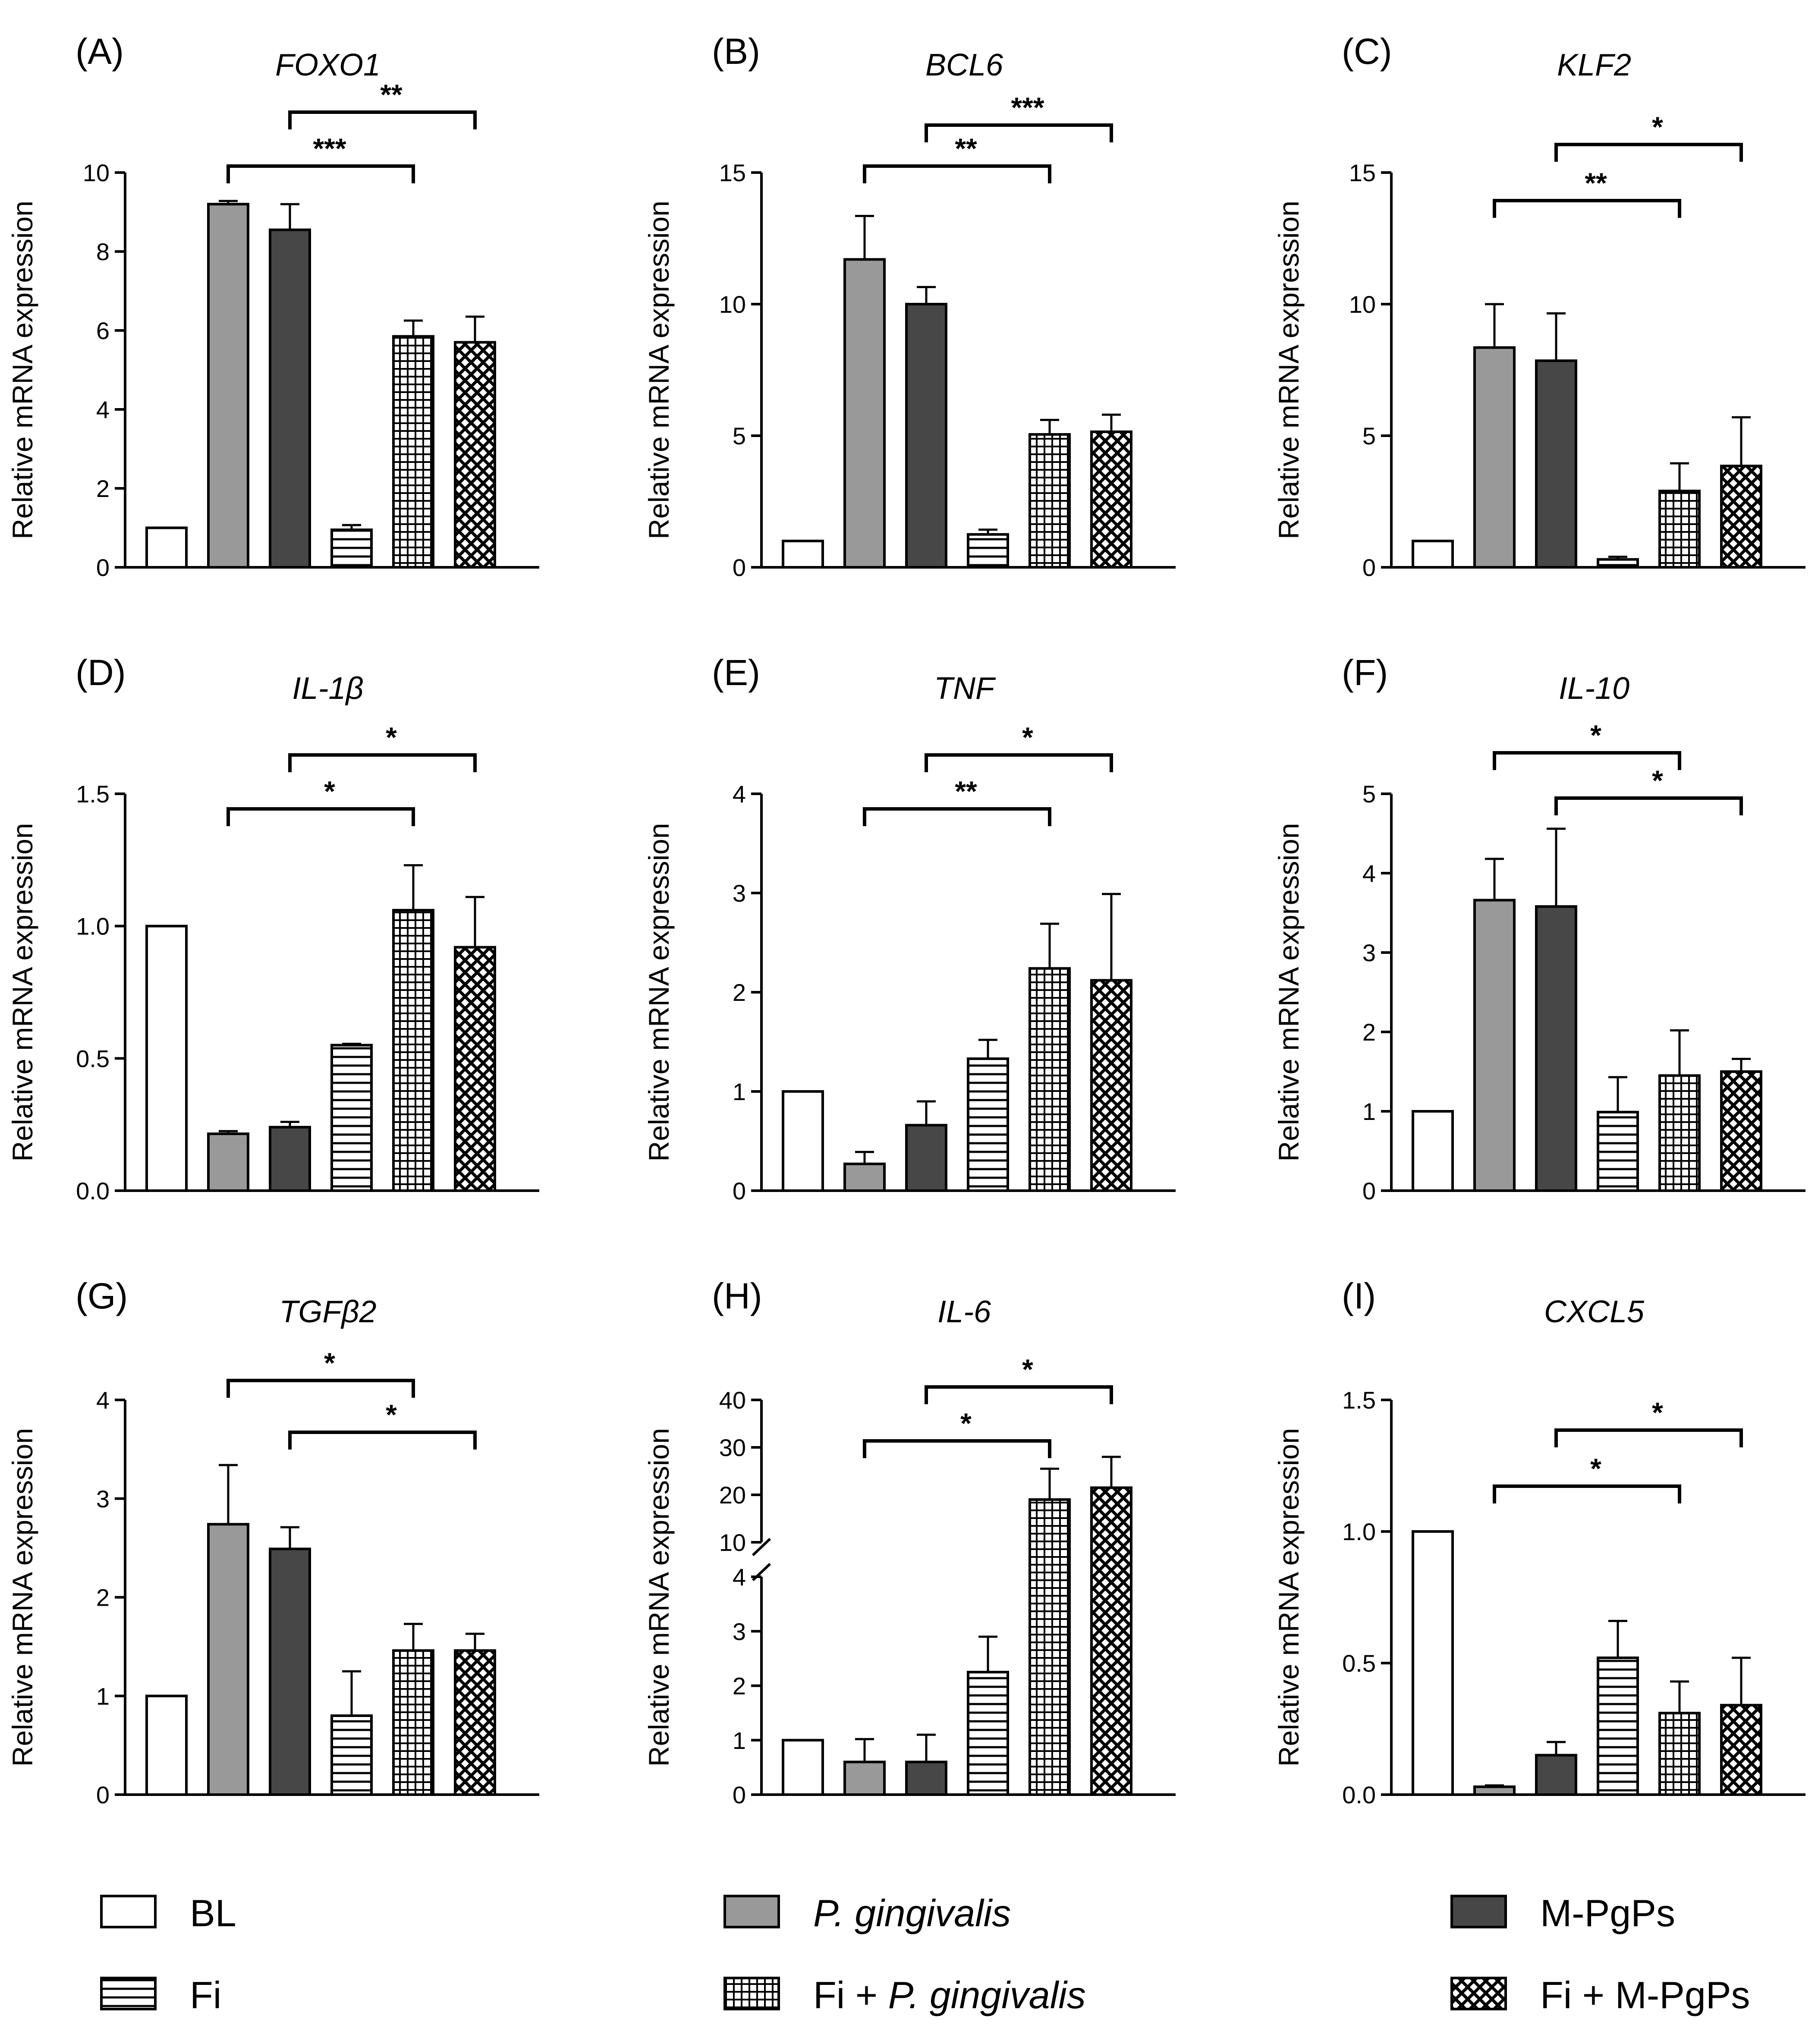 The width and height of the screenshot is (1818, 2044). I want to click on panel-label: (E), so click(736, 672).